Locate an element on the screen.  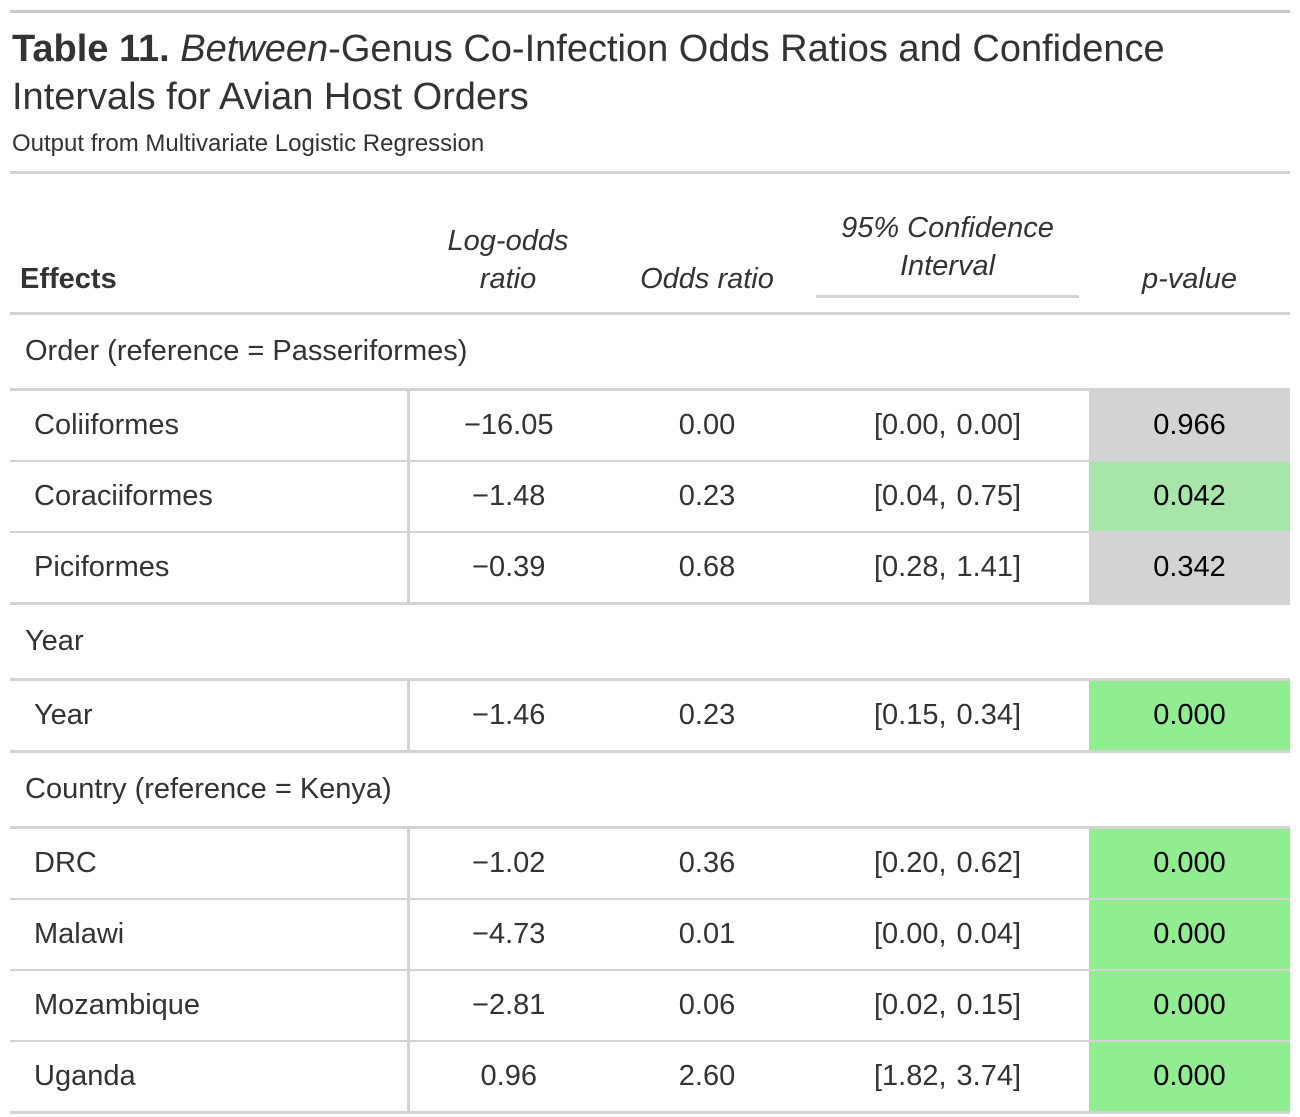
table-row: DRC −1.02 0.36 [0.20, 0.62] 0.000 is located at coordinates (650, 863).